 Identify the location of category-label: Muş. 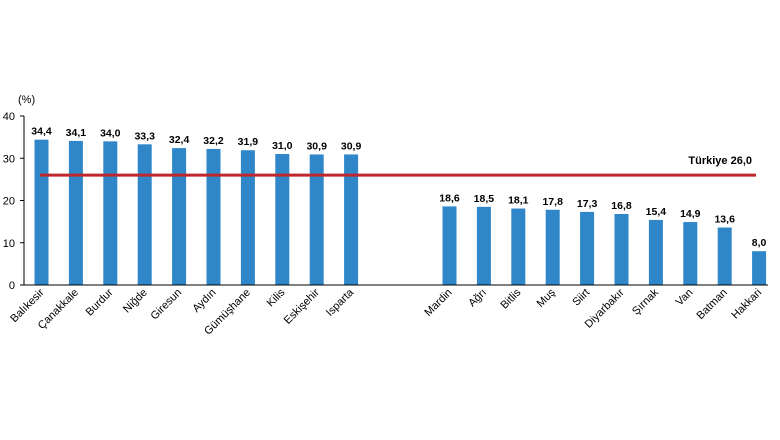
(547, 298).